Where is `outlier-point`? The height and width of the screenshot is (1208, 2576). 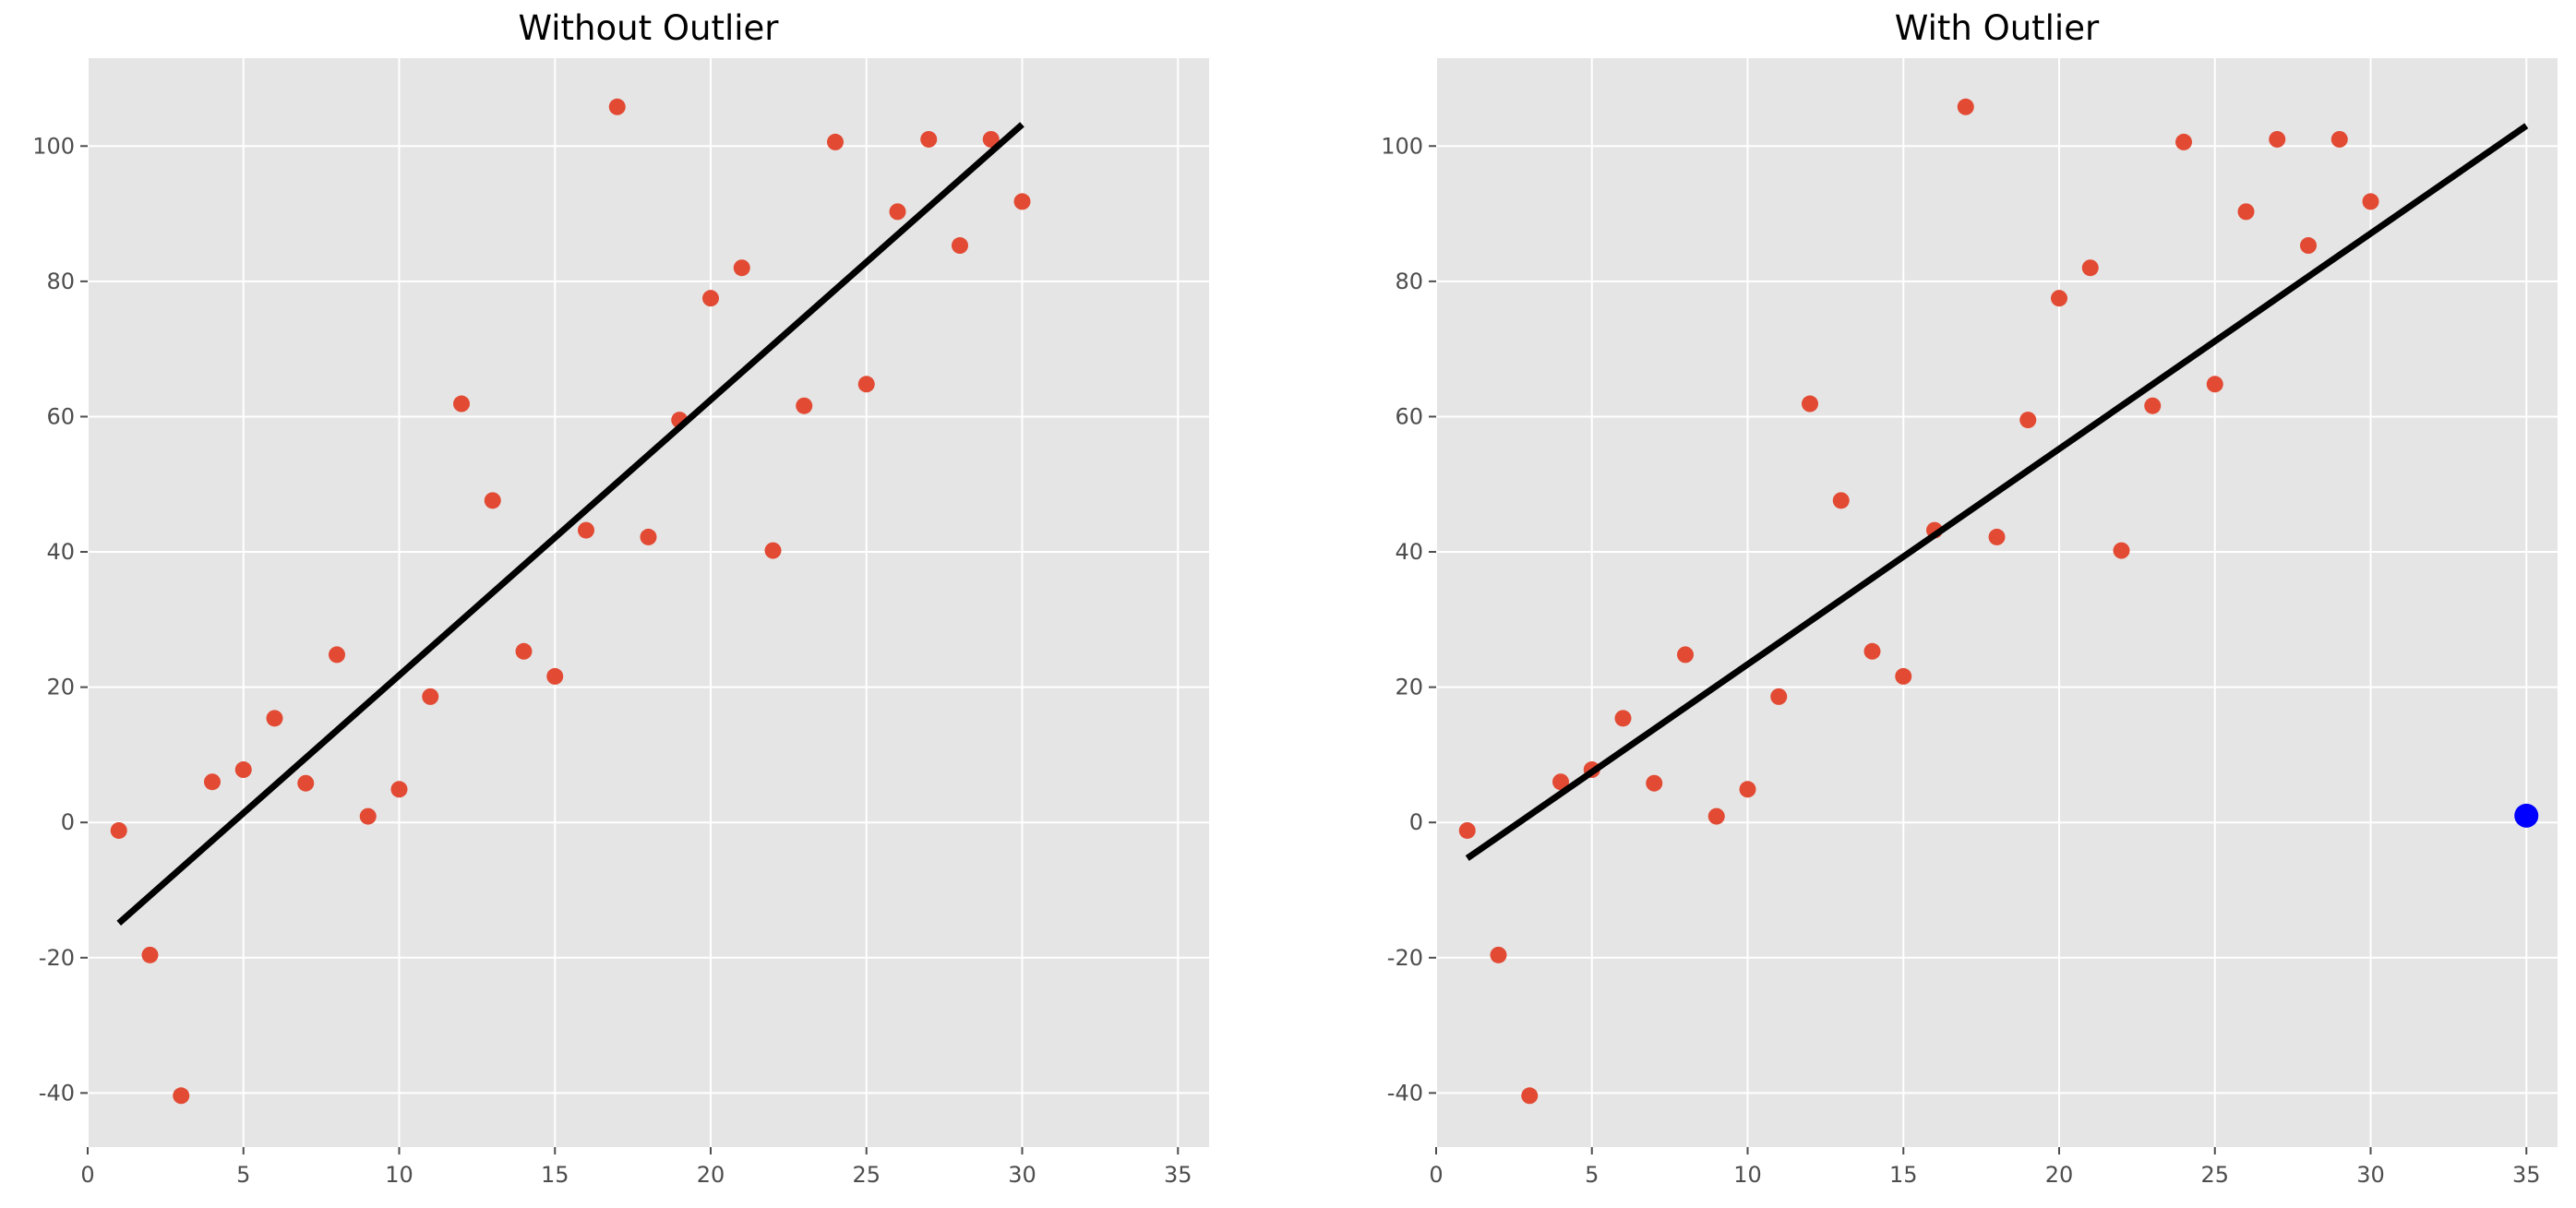 outlier-point is located at coordinates (2527, 816).